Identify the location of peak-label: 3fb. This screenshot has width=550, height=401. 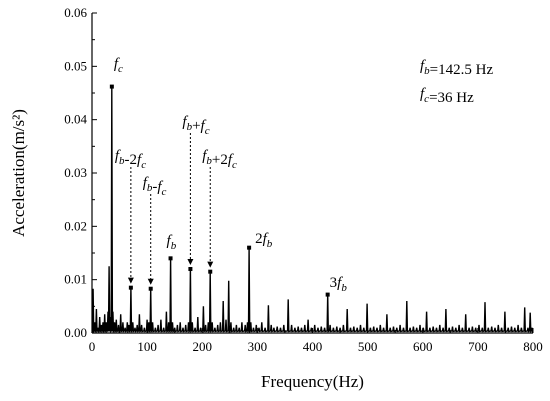
(339, 284).